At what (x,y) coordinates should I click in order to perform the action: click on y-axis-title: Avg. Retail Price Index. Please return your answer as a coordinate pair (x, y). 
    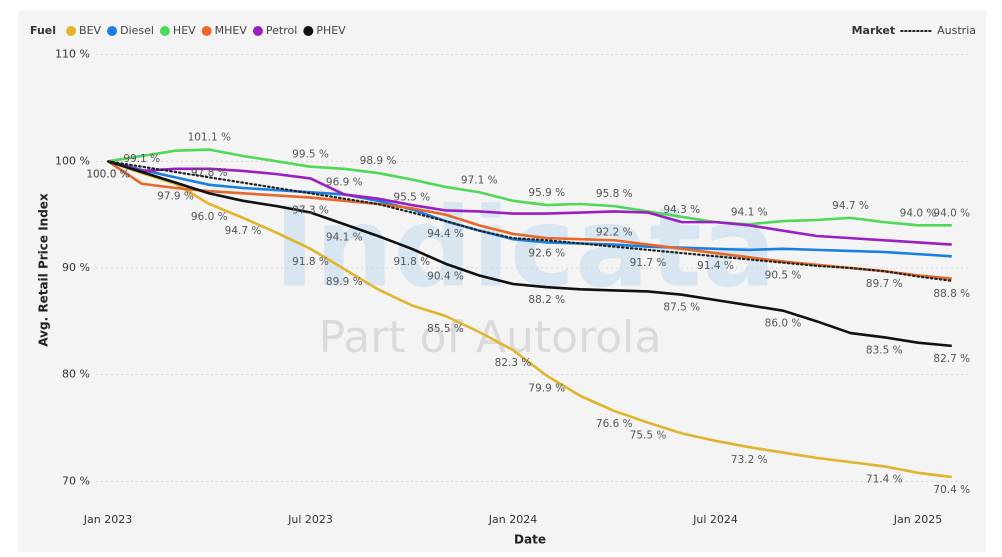
    Looking at the image, I should click on (44, 270).